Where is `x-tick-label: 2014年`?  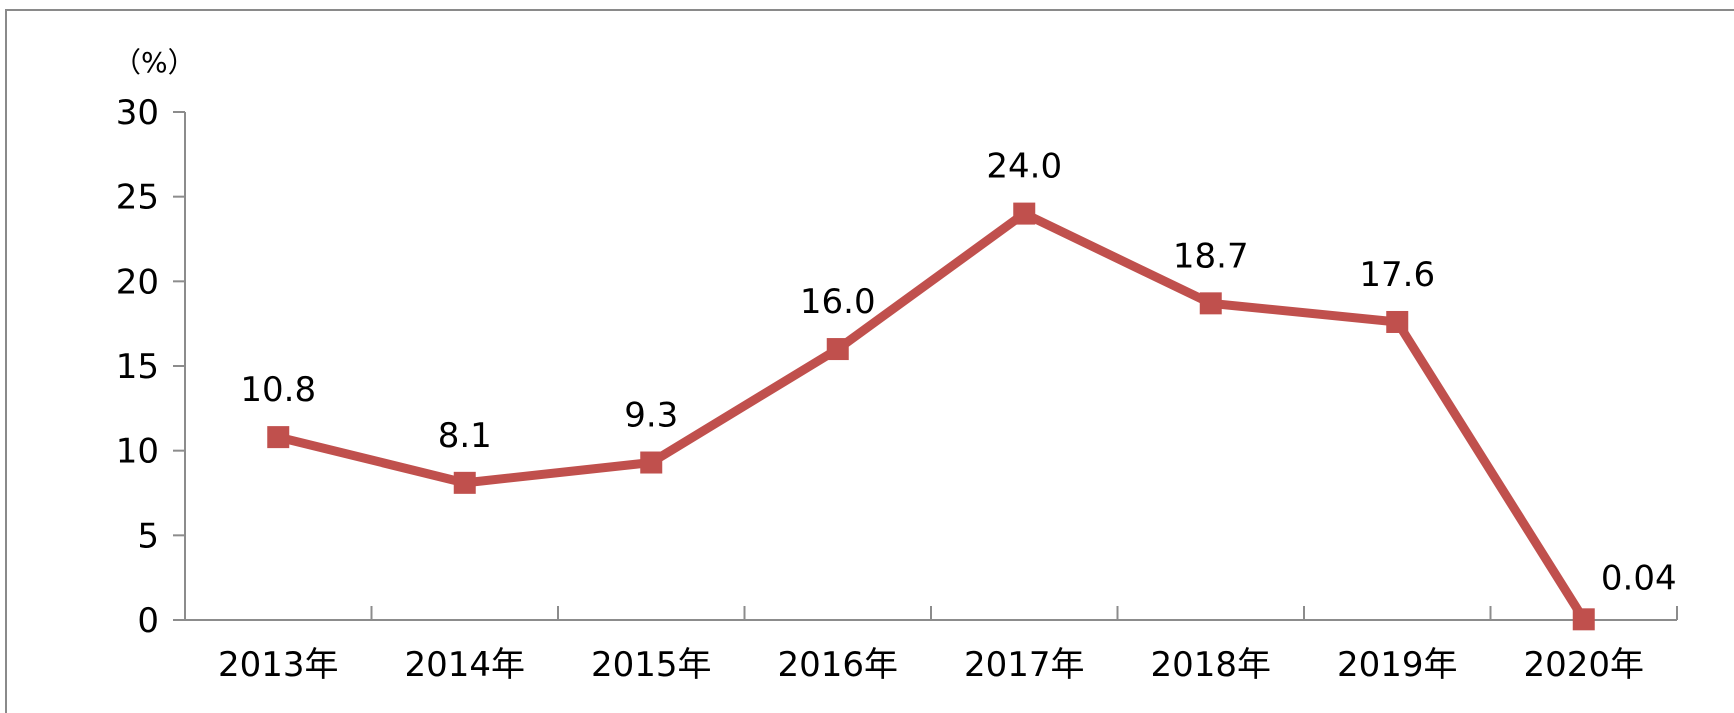 x-tick-label: 2014年 is located at coordinates (464, 665).